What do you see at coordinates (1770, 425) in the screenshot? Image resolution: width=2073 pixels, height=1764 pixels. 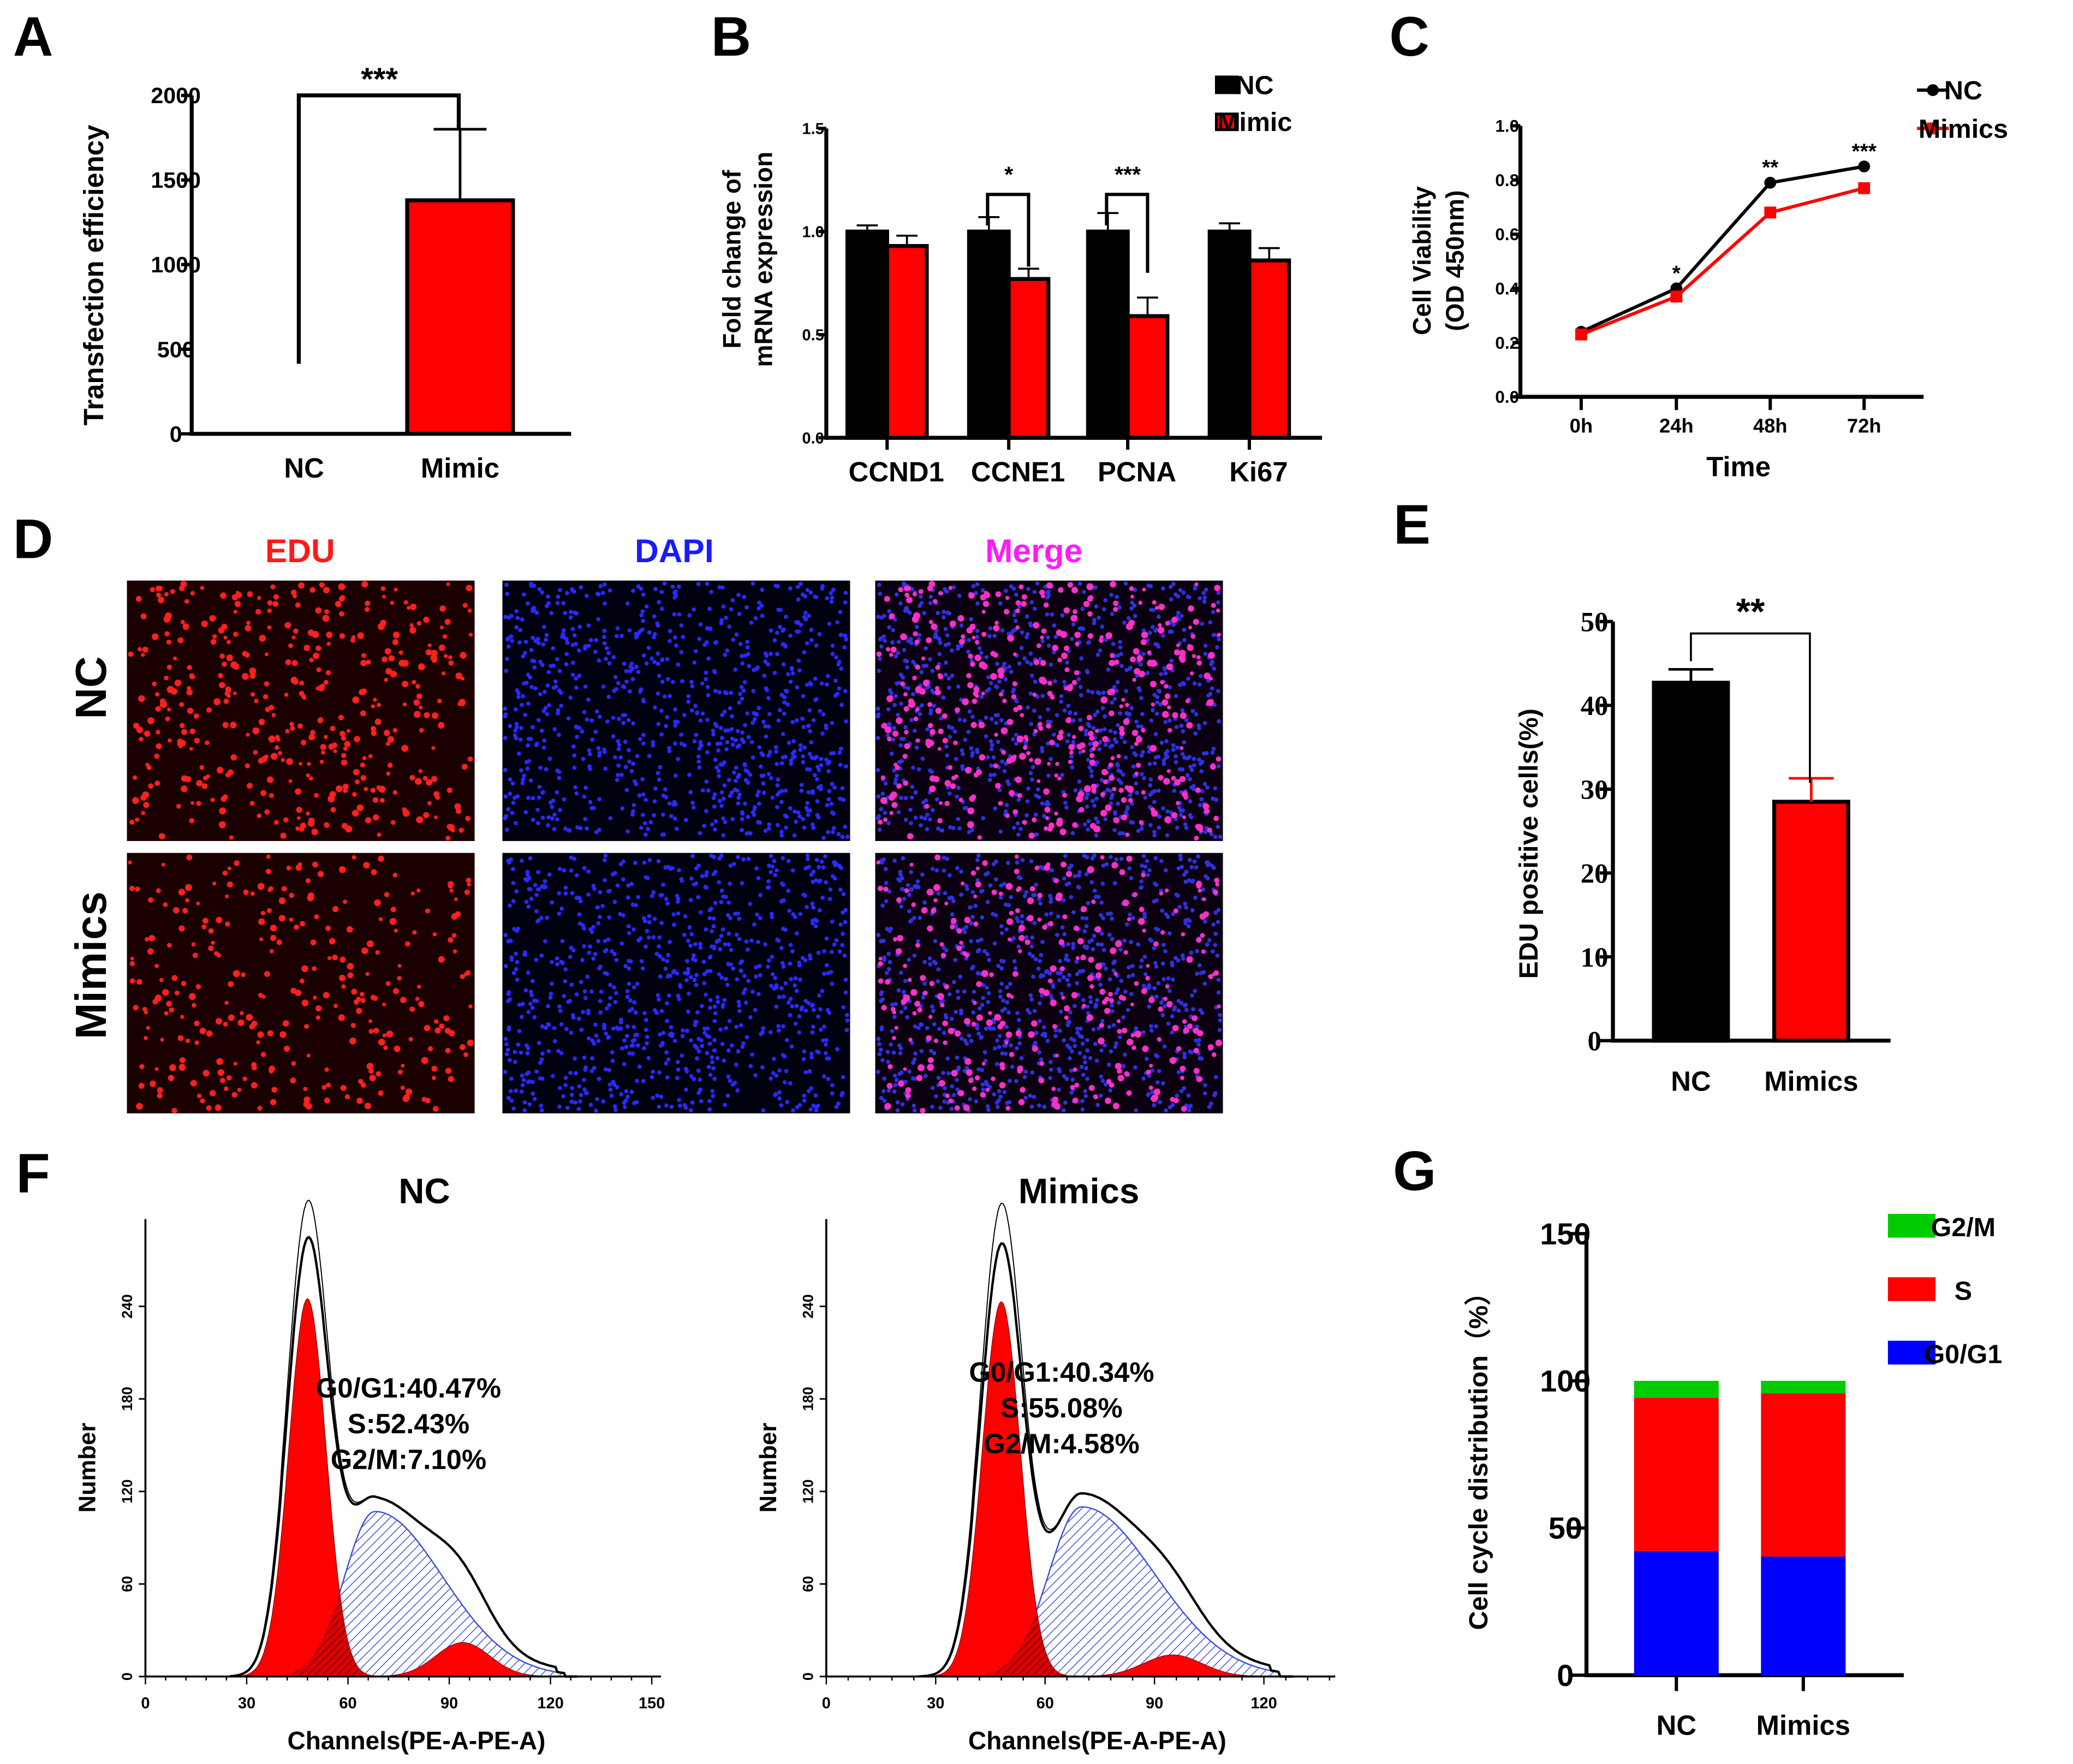 I see `x-tick-label: 48h` at bounding box center [1770, 425].